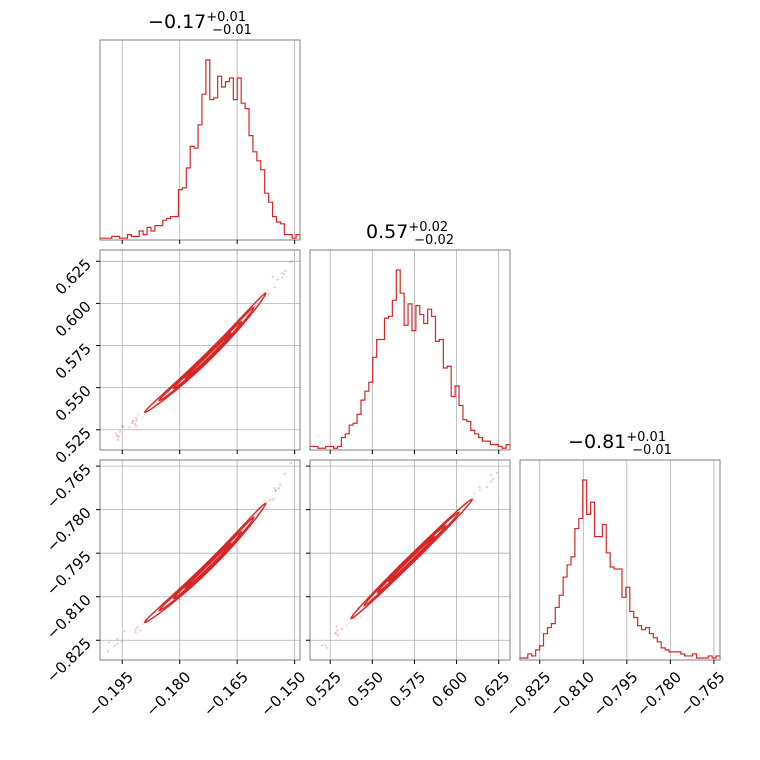 The width and height of the screenshot is (760, 760). Describe the element at coordinates (659, 694) in the screenshot. I see `x-tick-label: −0.780` at that location.